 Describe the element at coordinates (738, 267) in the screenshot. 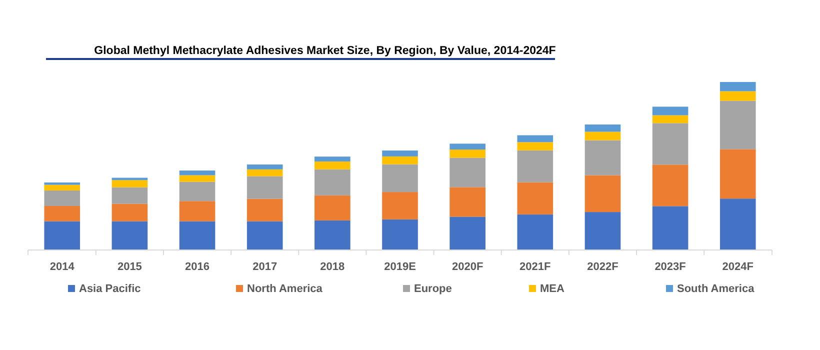

I see `x-tick-label: 2024F` at that location.